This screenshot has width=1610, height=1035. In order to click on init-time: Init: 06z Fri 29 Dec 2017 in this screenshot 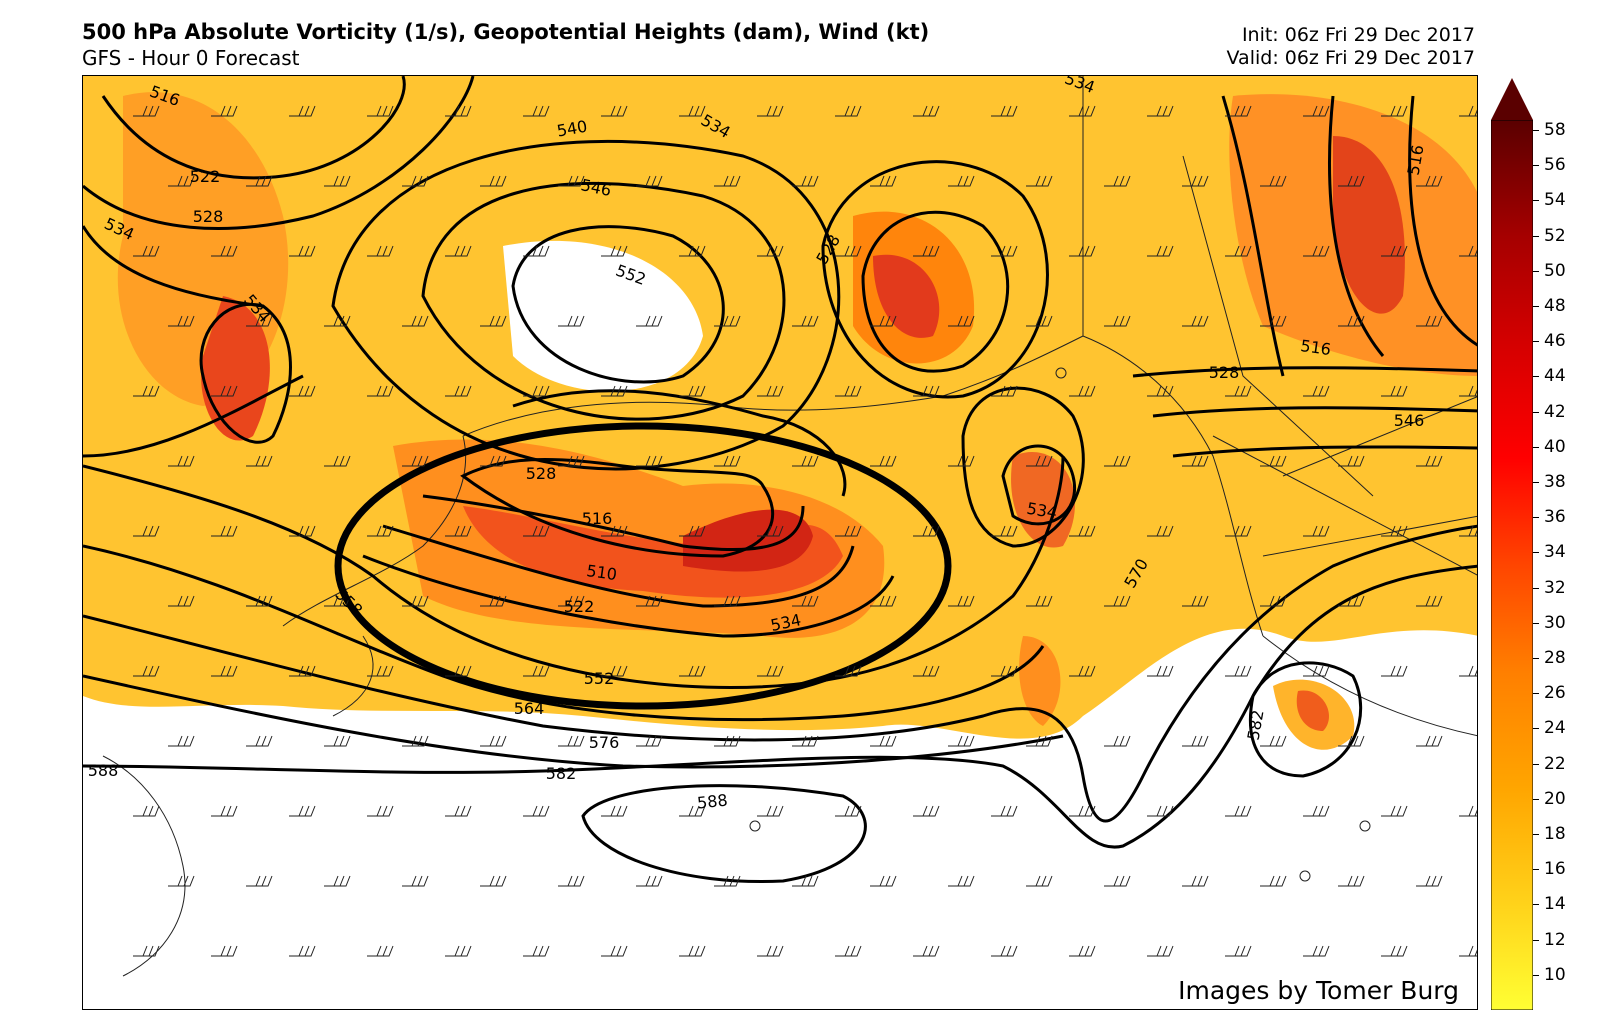, I will do `click(1358, 35)`.